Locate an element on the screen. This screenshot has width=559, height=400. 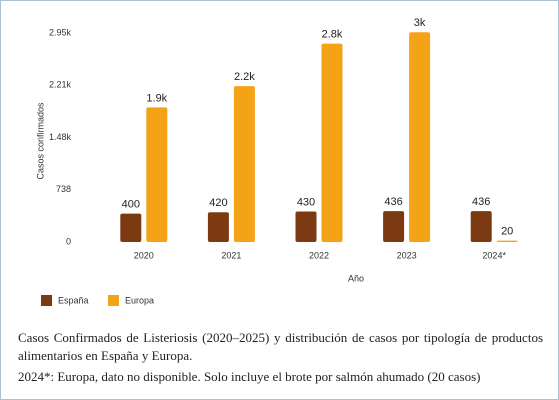
value-label: 3k is located at coordinates (420, 23).